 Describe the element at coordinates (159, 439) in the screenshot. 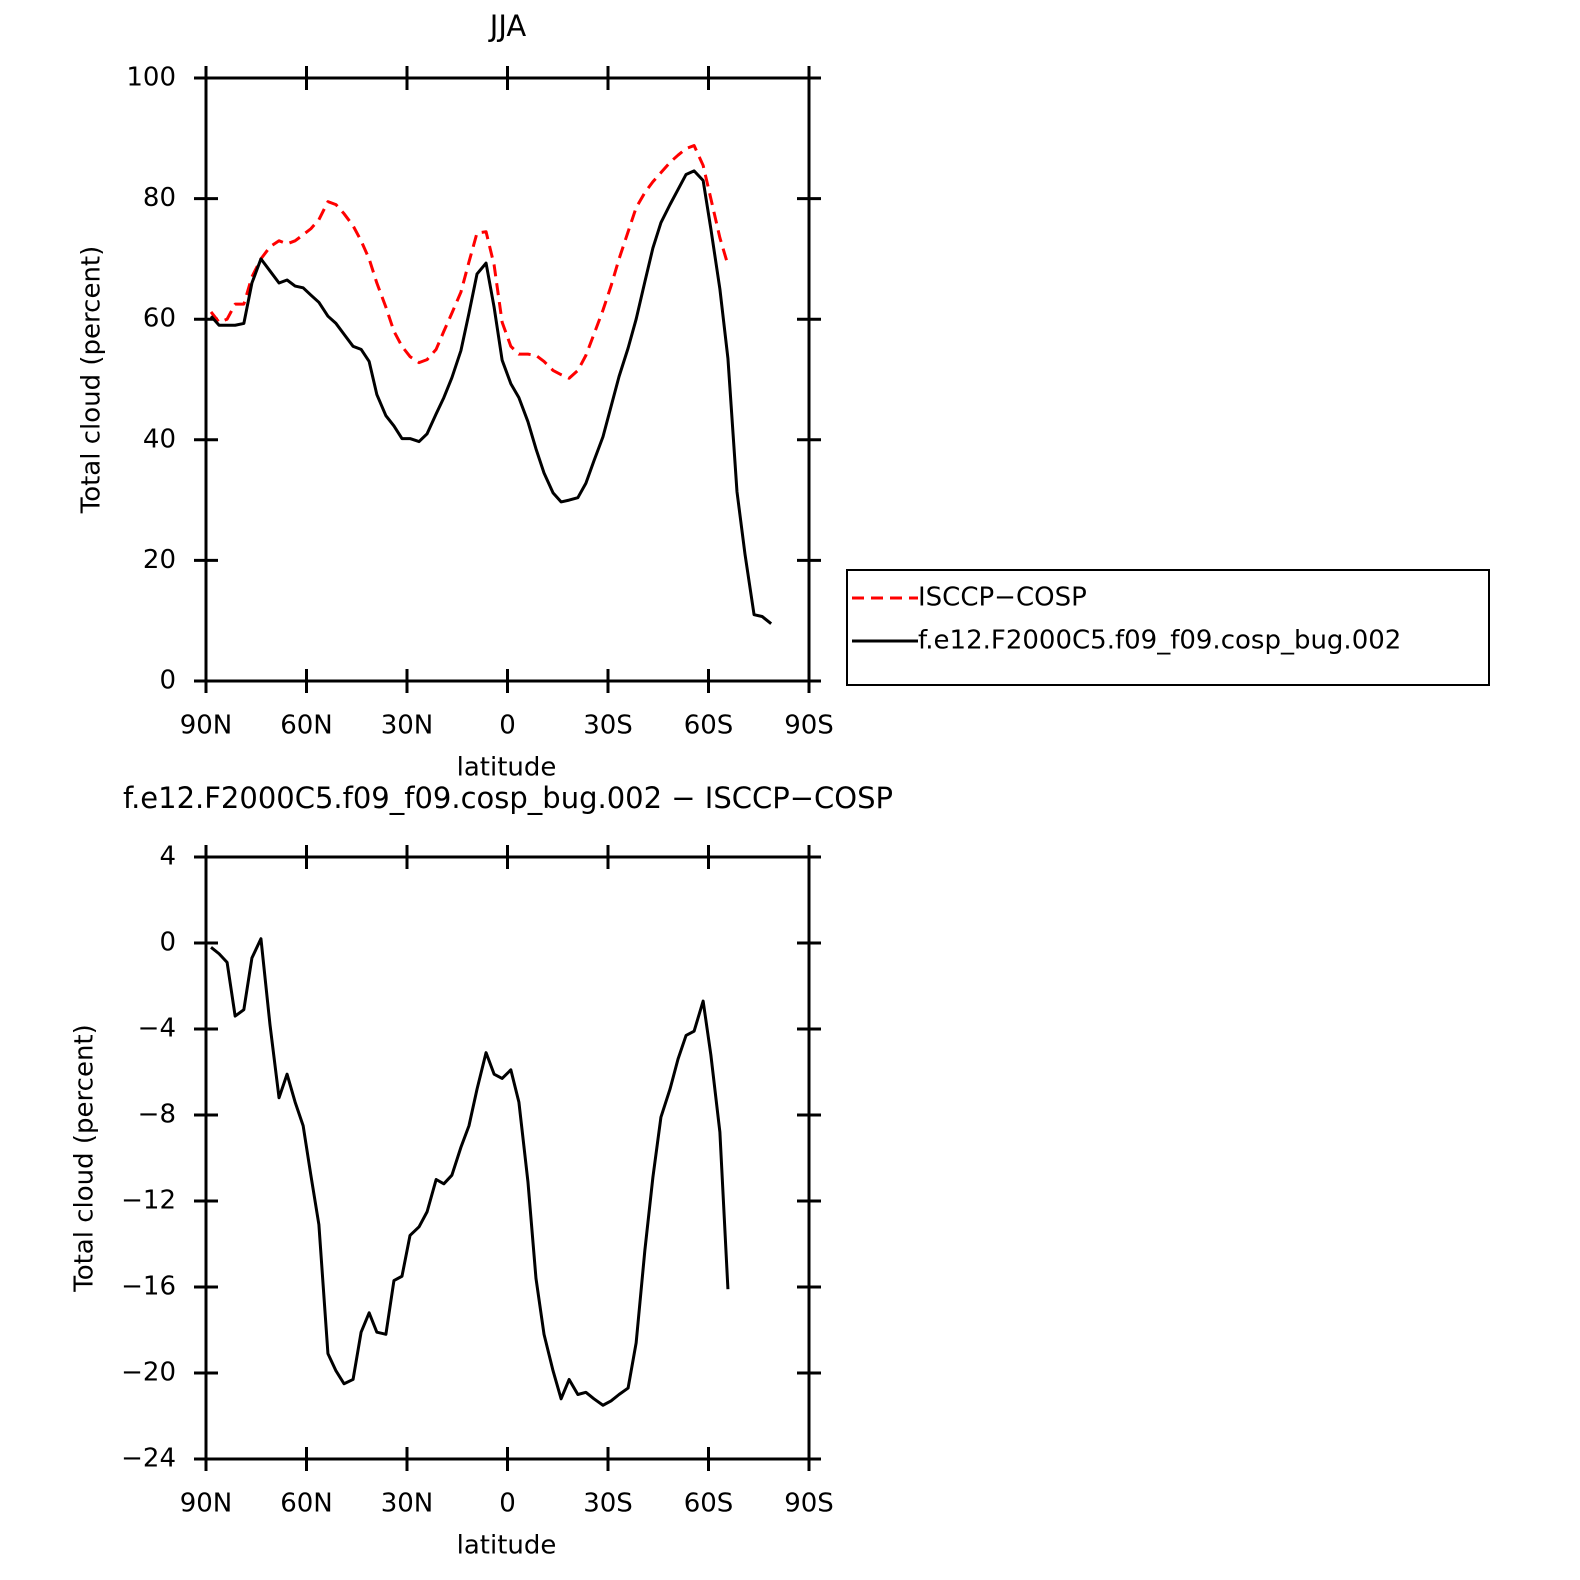

I see `y-tick-label: 40` at that location.